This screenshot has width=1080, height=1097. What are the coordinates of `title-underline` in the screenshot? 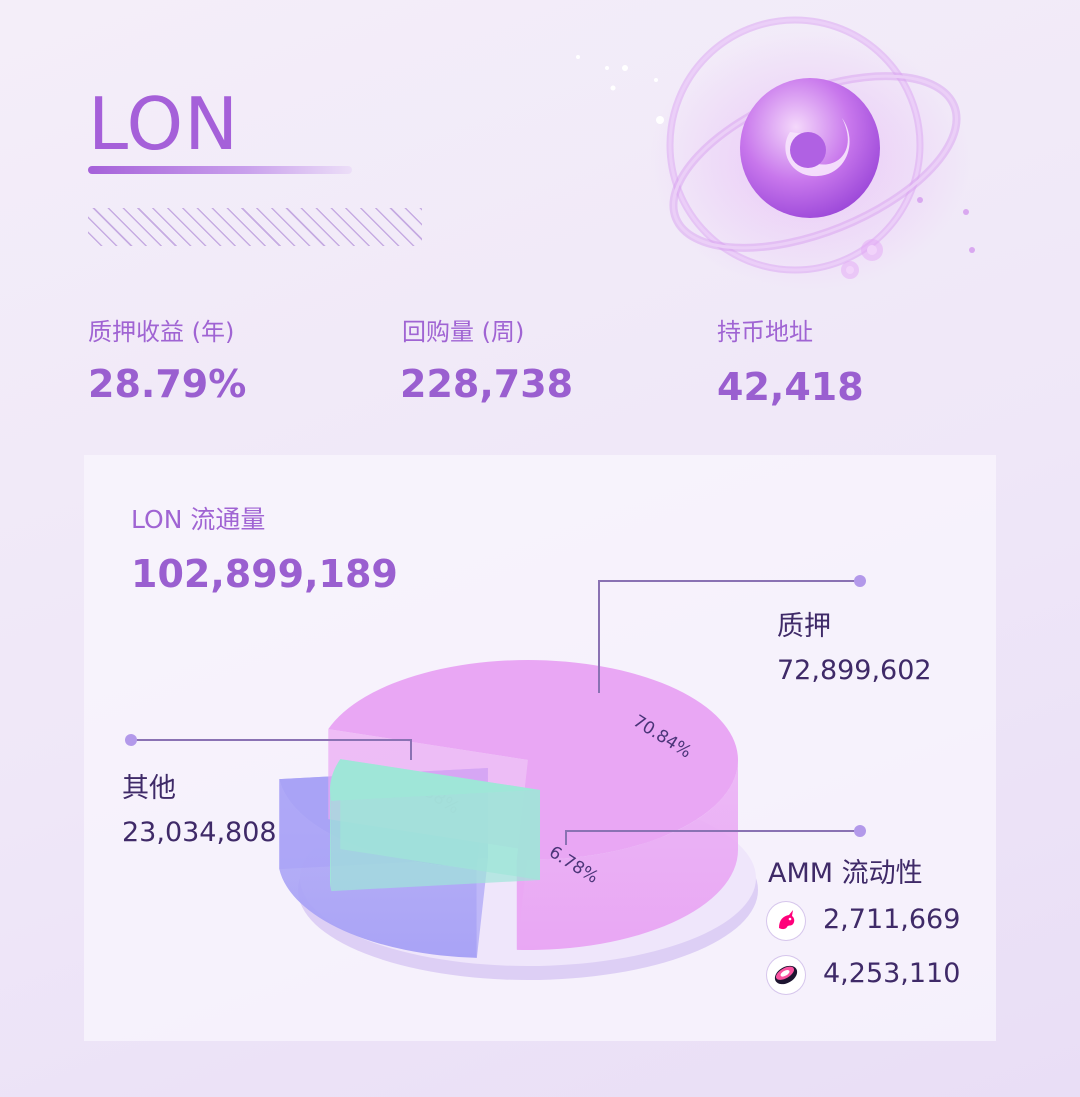 It's located at (220, 170).